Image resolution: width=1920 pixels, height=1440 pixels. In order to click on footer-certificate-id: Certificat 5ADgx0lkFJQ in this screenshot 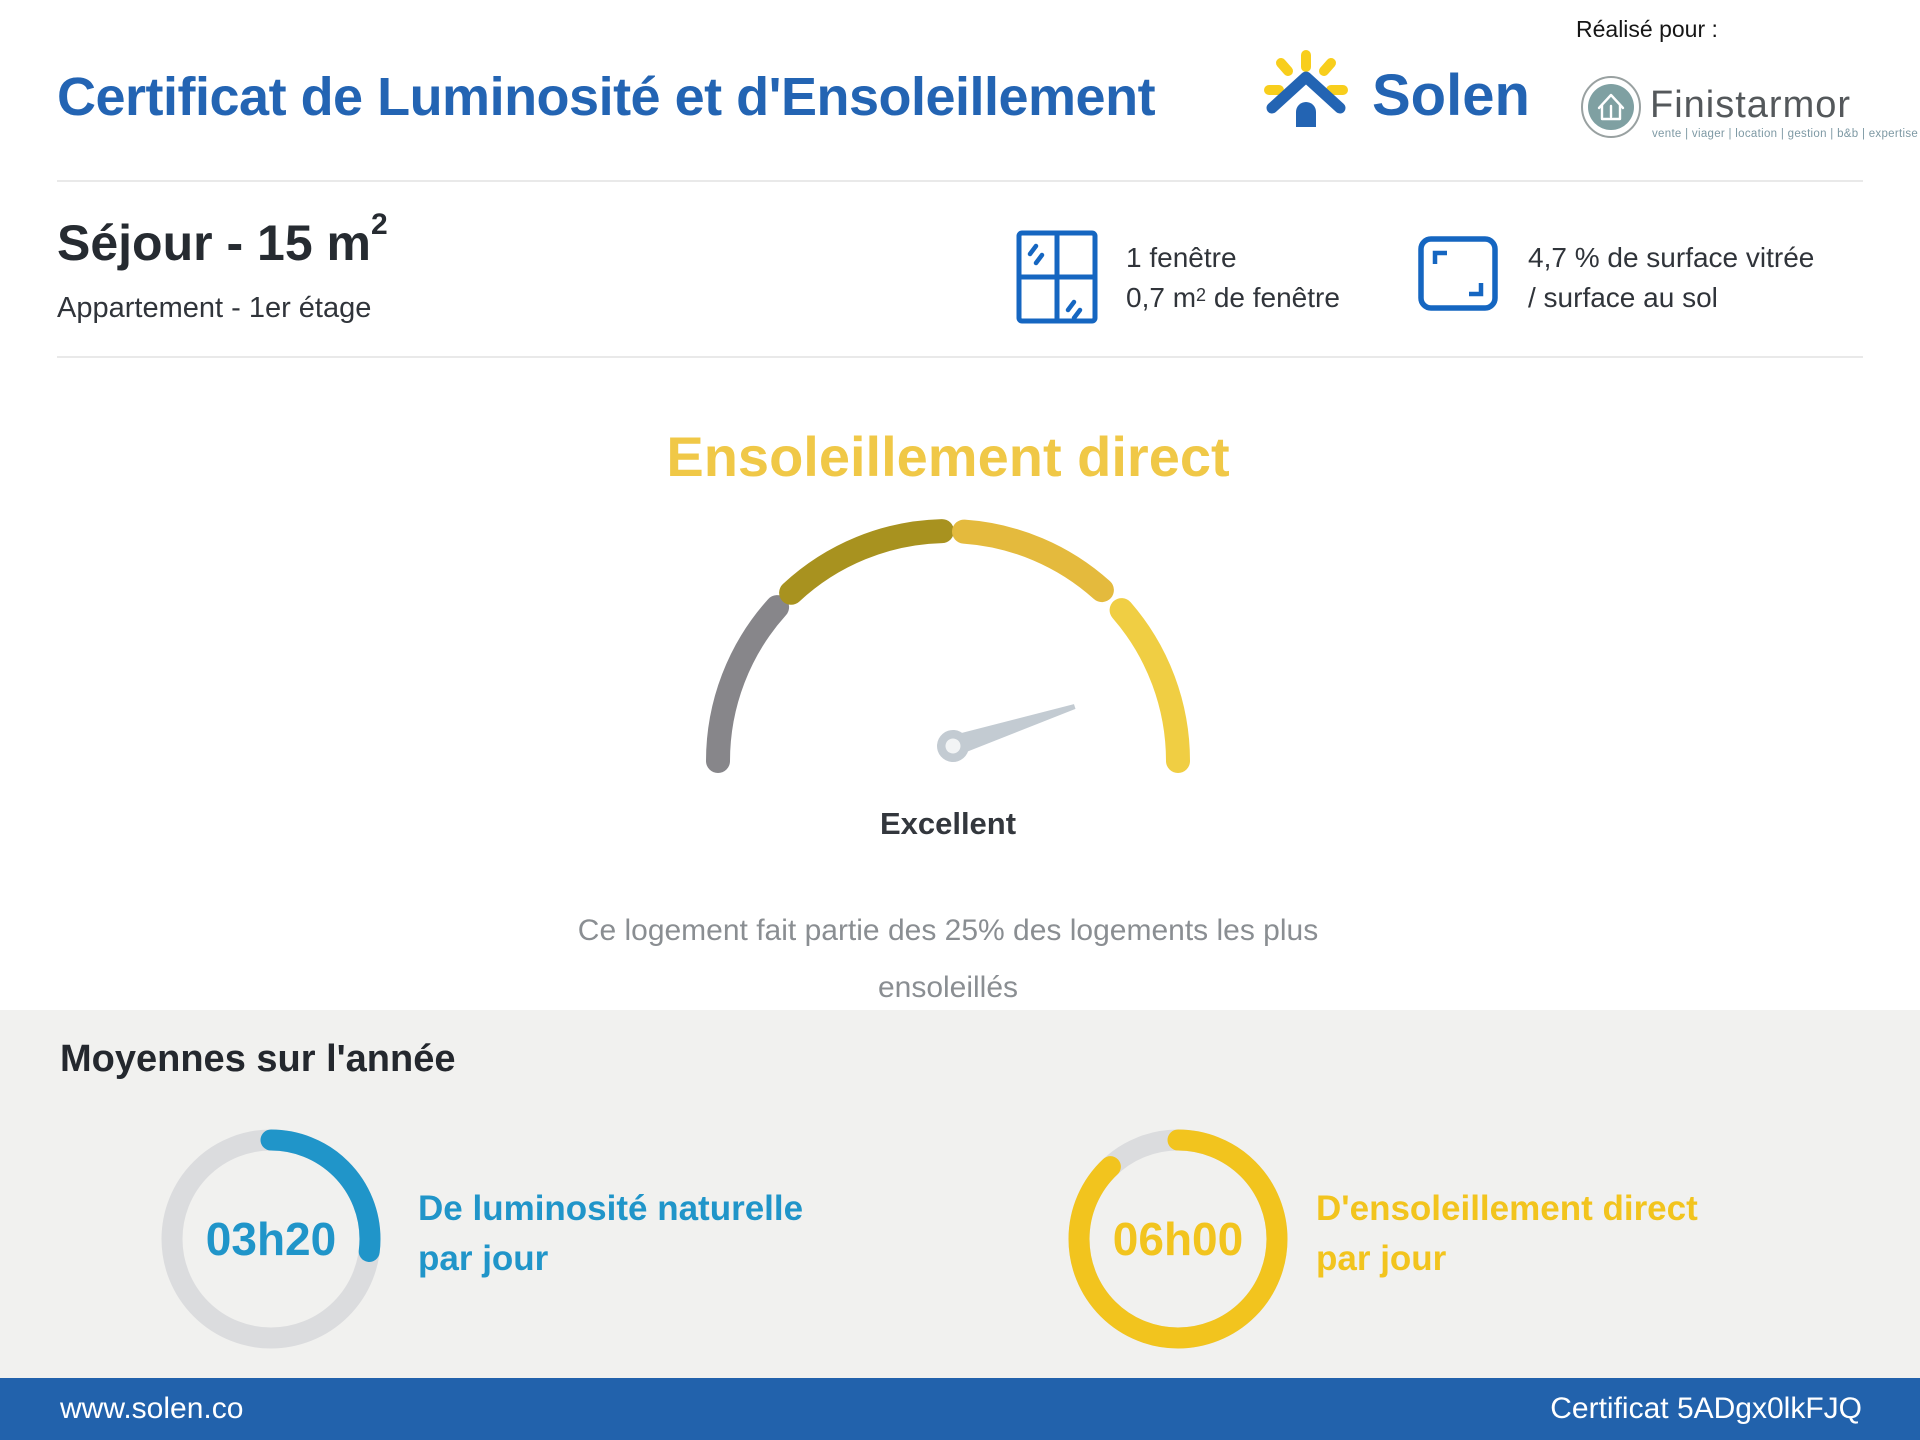, I will do `click(1706, 1408)`.